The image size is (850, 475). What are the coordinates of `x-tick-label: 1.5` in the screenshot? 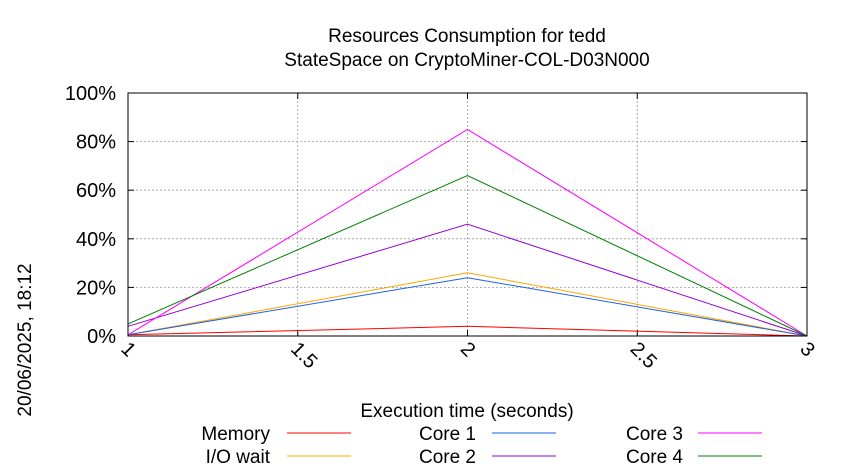 It's located at (303, 355).